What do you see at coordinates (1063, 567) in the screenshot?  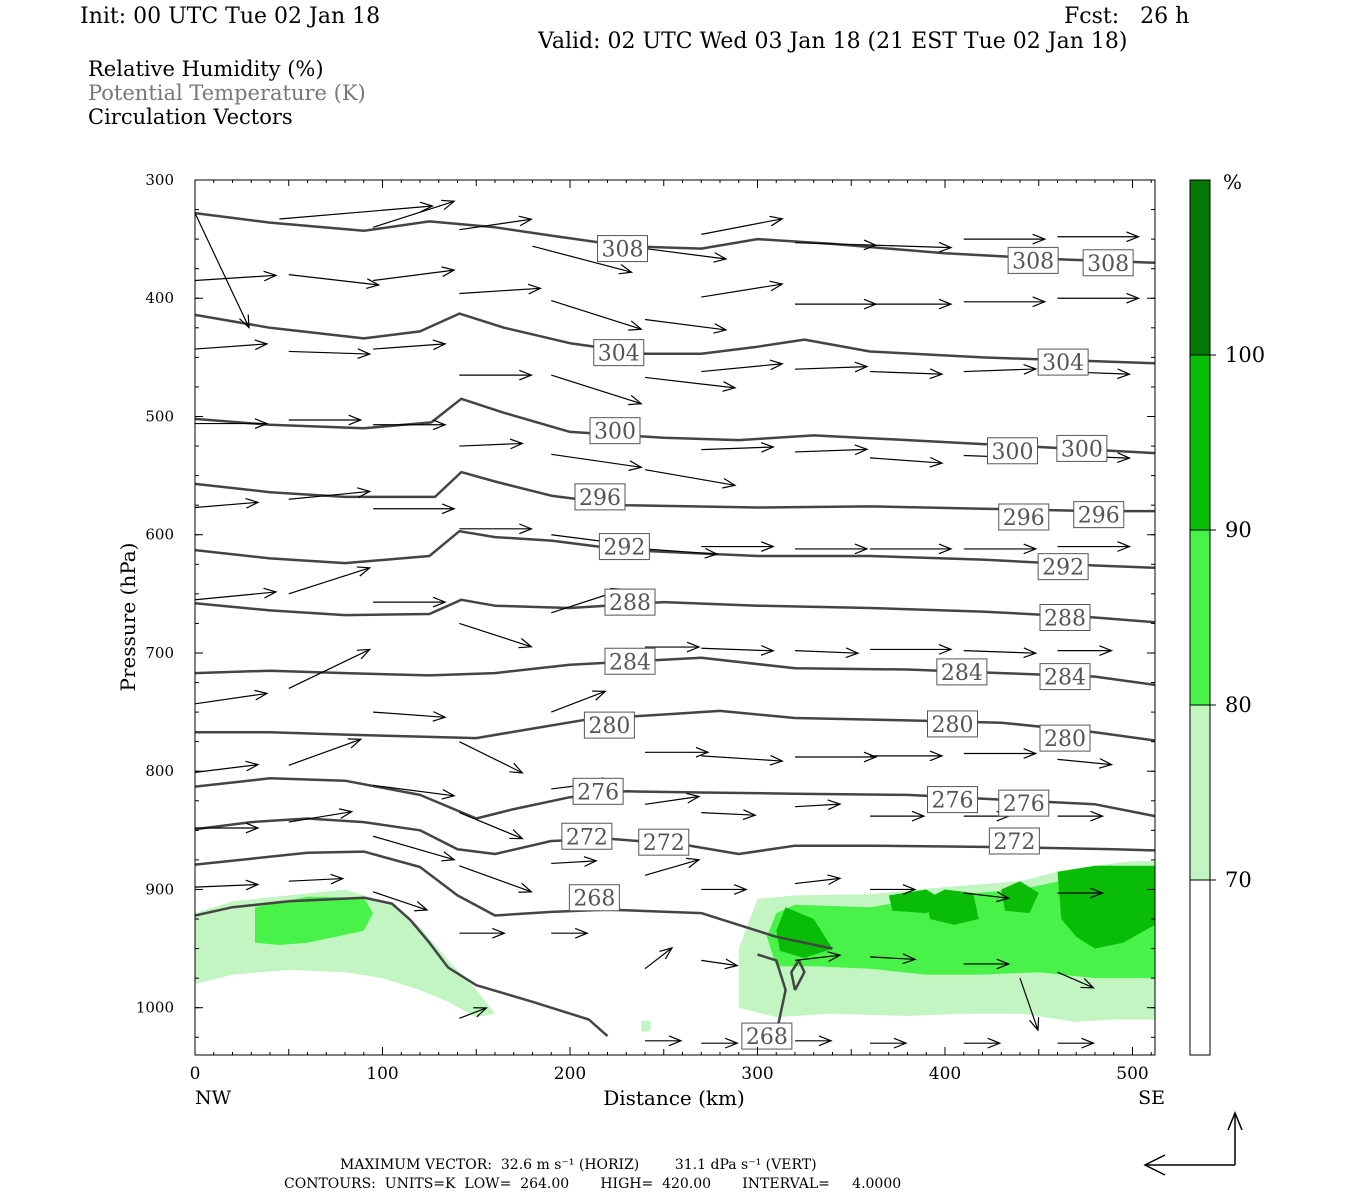 I see `theta-label-292: 292` at bounding box center [1063, 567].